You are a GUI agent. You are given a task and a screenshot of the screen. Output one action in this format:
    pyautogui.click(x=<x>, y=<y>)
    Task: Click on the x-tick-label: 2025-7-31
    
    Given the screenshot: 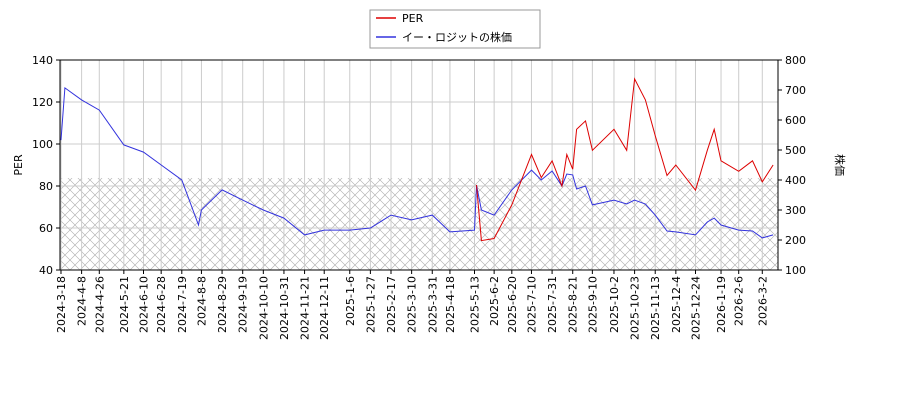 What is the action you would take?
    pyautogui.click(x=552, y=304)
    